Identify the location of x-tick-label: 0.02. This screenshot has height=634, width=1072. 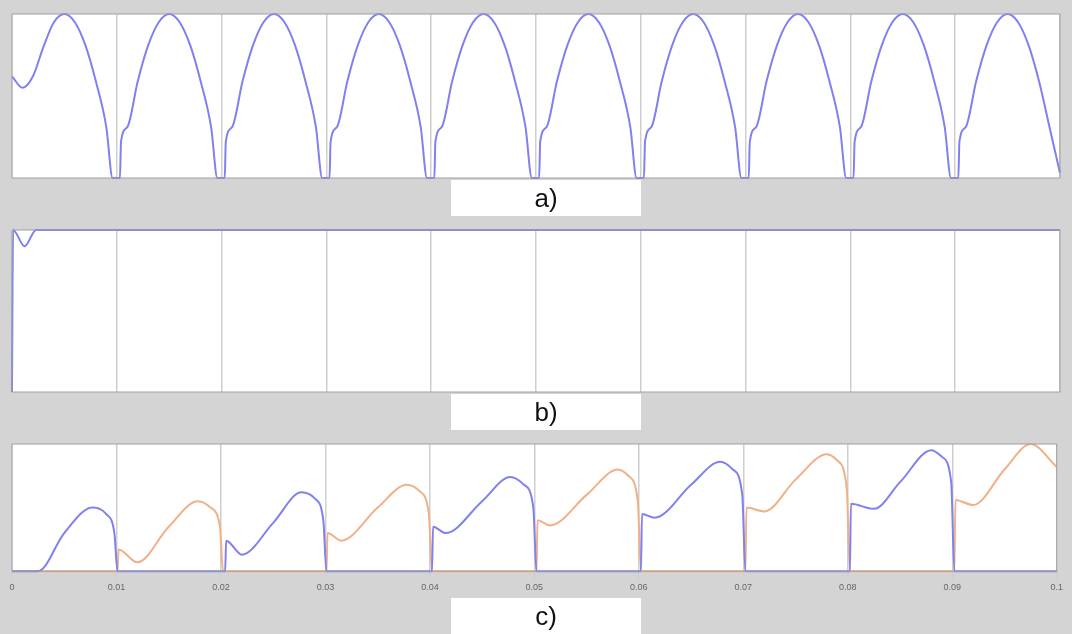
(221, 587).